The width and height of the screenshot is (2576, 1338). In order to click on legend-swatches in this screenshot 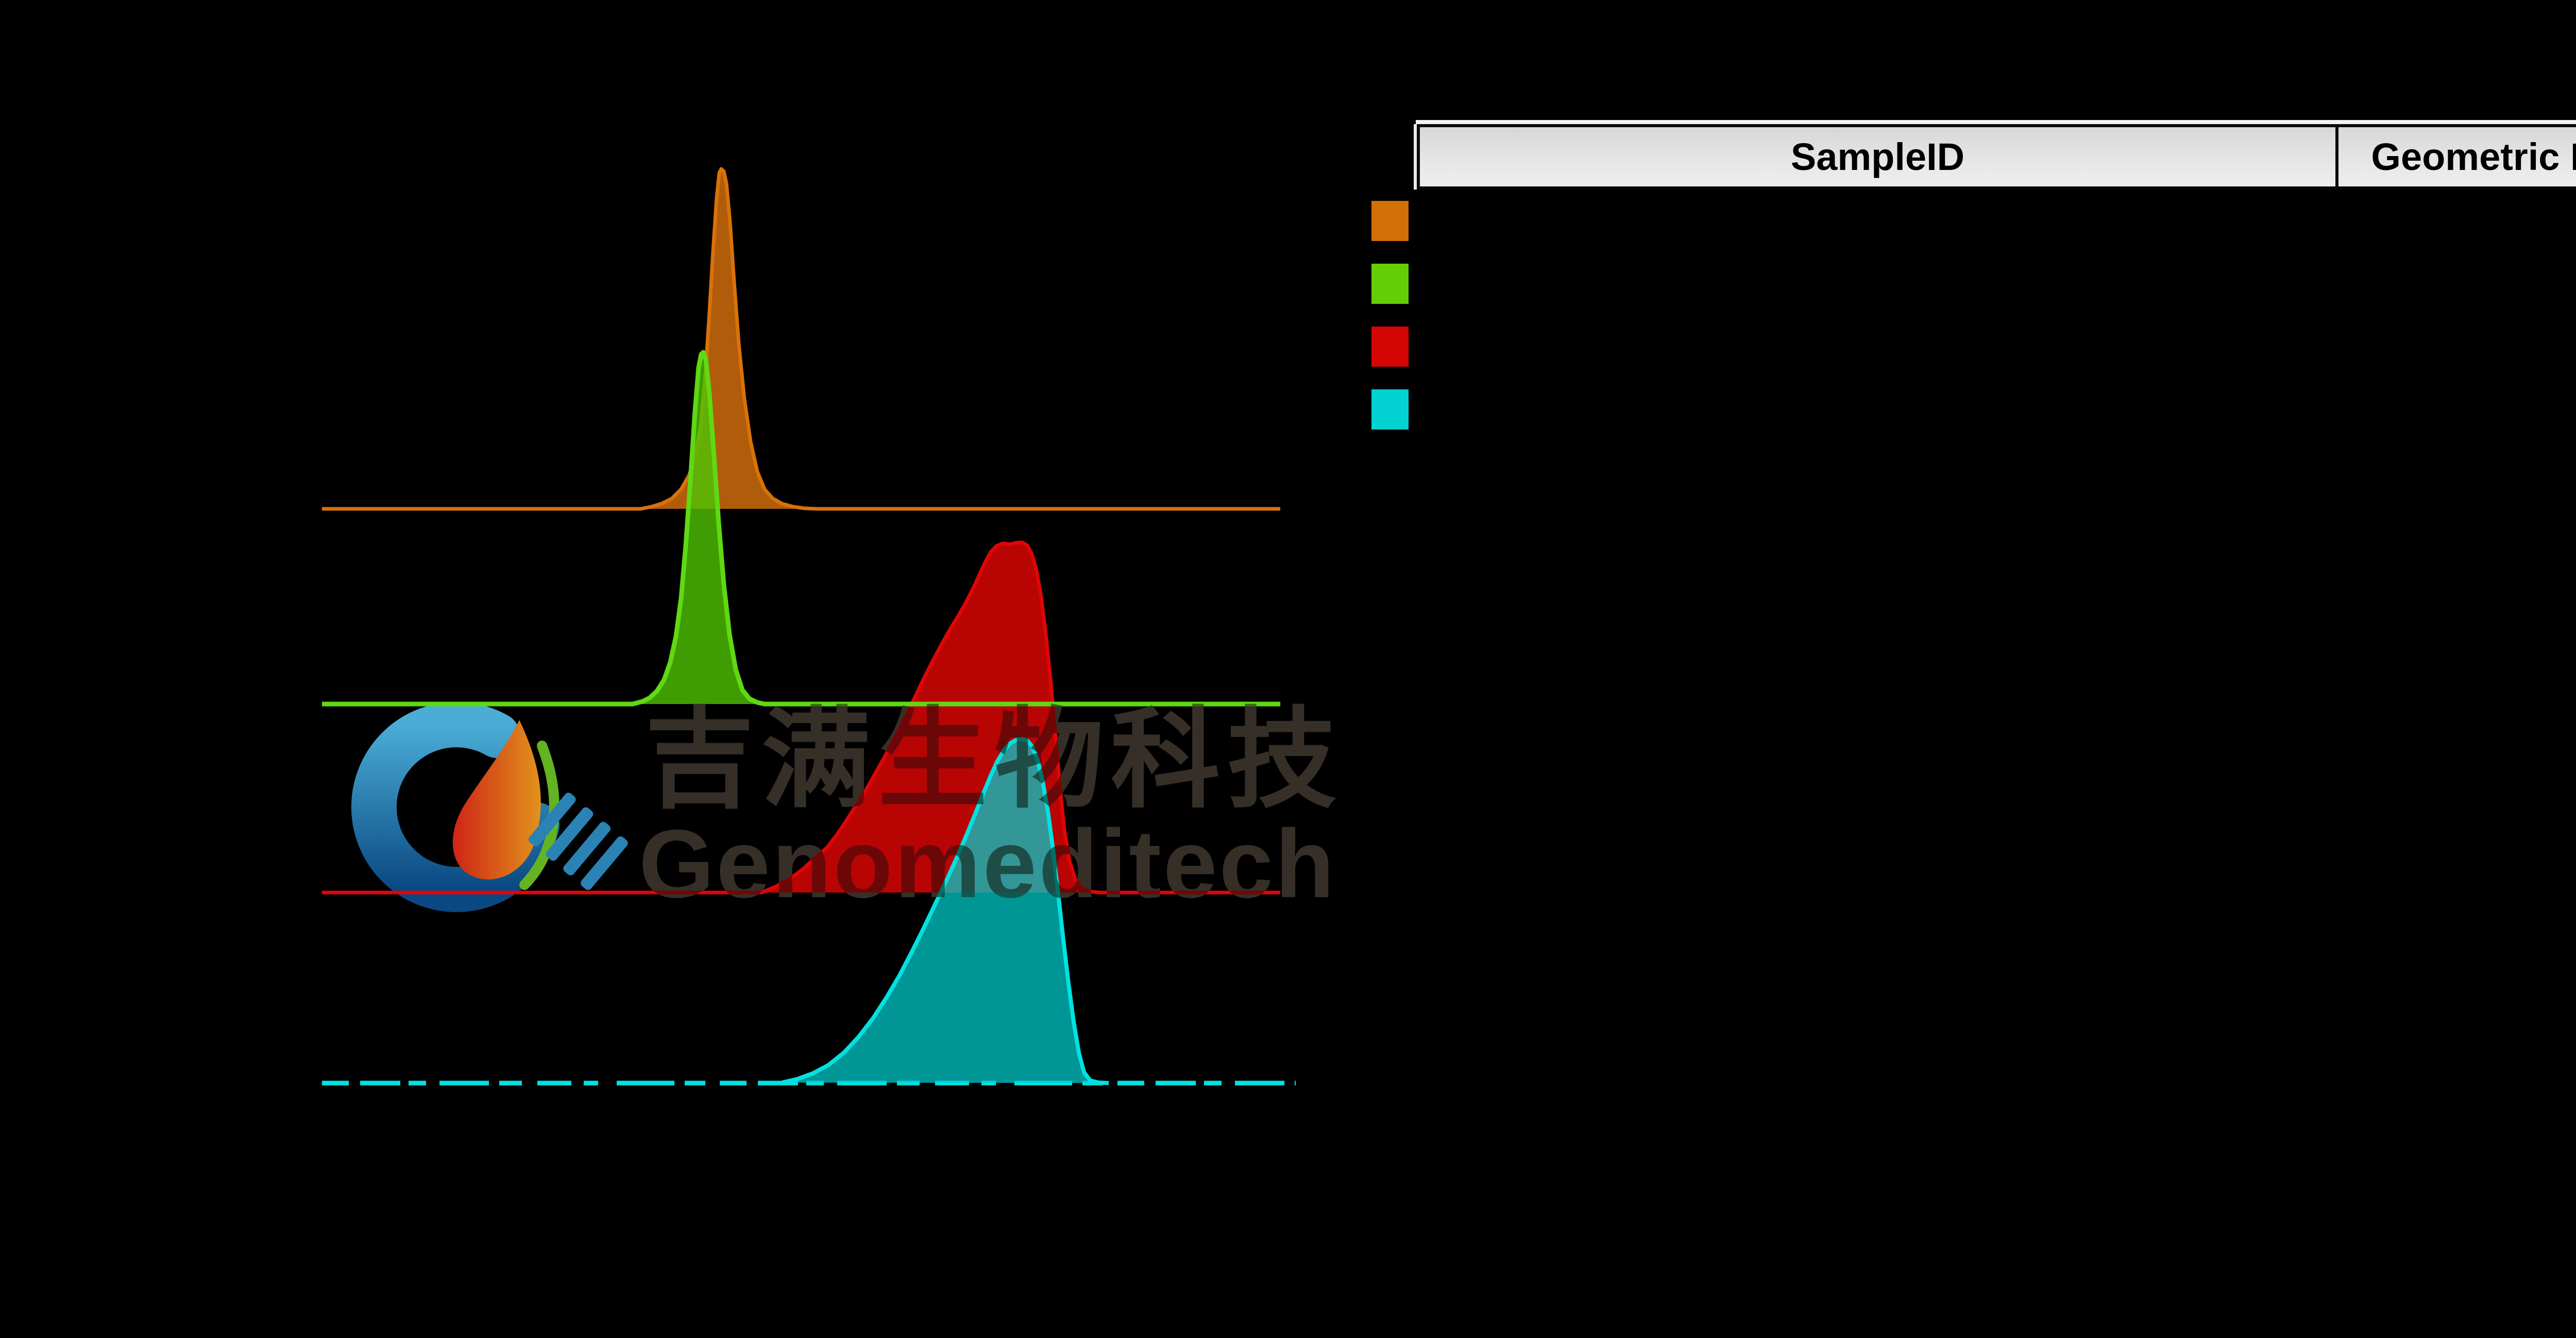, I will do `click(1390, 317)`.